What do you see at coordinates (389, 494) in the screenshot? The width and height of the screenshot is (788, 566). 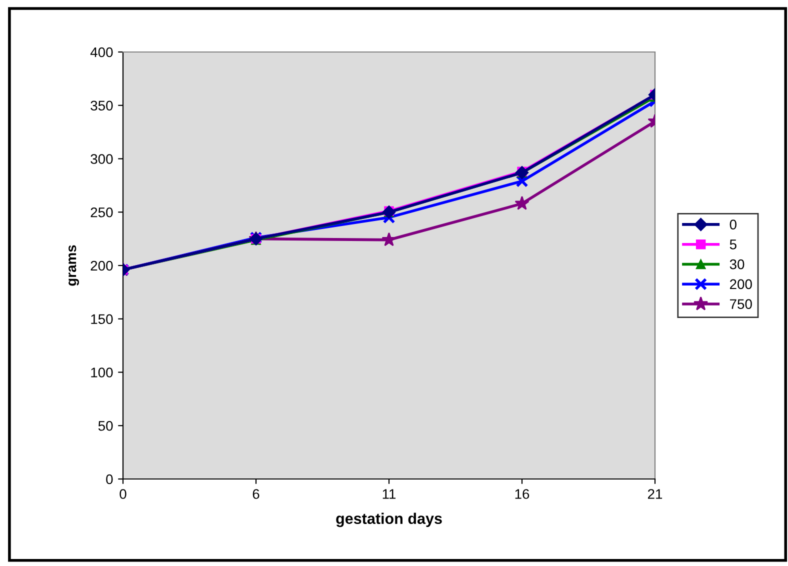 I see `x-tick-label: 11` at bounding box center [389, 494].